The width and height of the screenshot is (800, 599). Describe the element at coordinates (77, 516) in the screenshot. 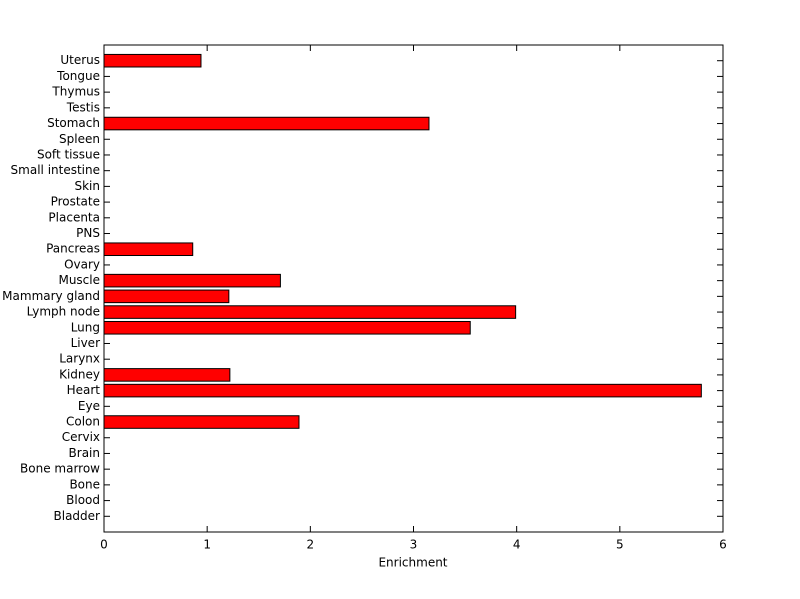

I see `y-tick-label: Bladder` at that location.